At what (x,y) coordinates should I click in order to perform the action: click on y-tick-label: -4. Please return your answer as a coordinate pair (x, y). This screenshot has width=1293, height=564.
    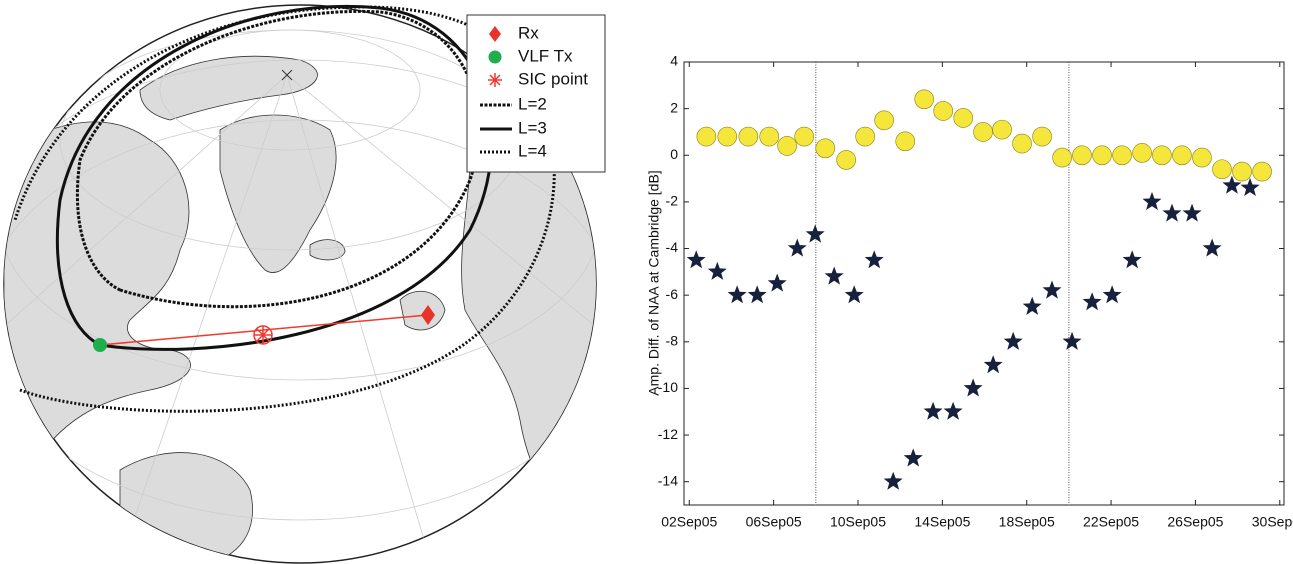
    Looking at the image, I should click on (672, 247).